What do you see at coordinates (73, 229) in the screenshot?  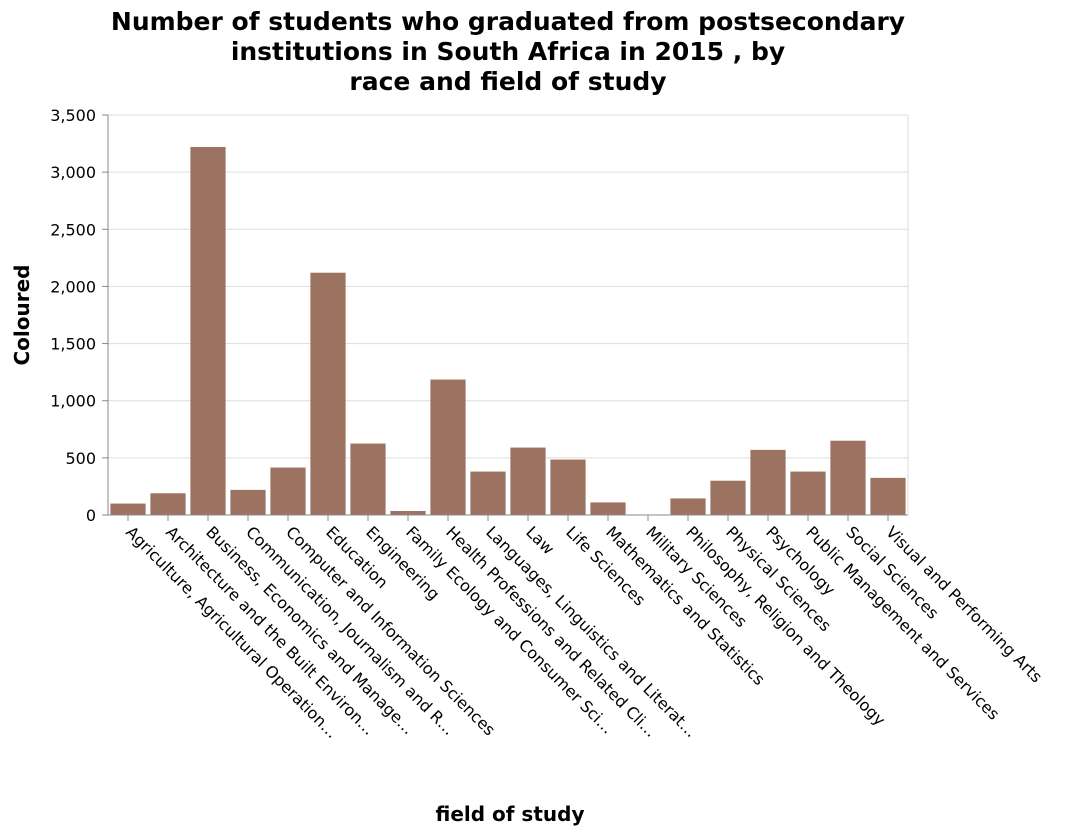 I see `y-tick-label: 2,500` at bounding box center [73, 229].